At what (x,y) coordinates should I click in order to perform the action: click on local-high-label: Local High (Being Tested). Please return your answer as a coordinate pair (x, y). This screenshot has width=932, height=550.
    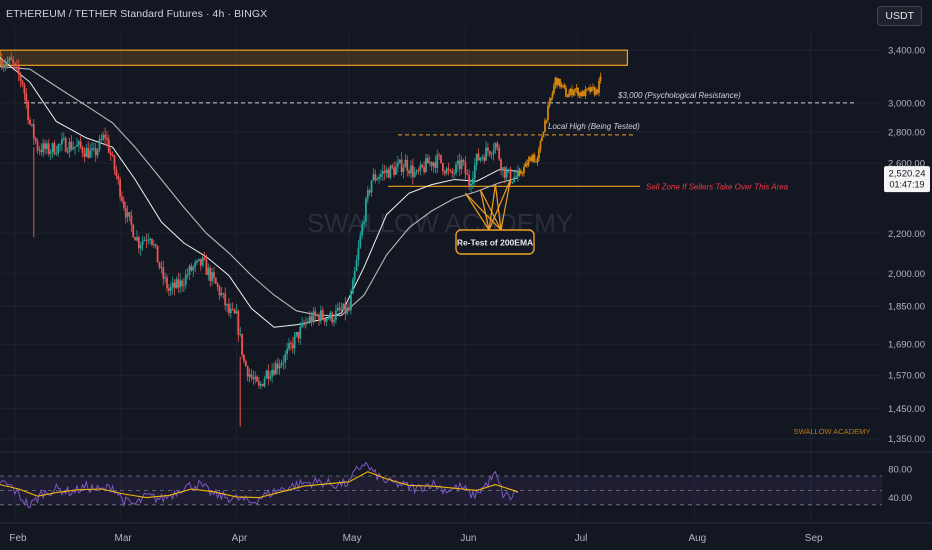
    Looking at the image, I should click on (594, 126).